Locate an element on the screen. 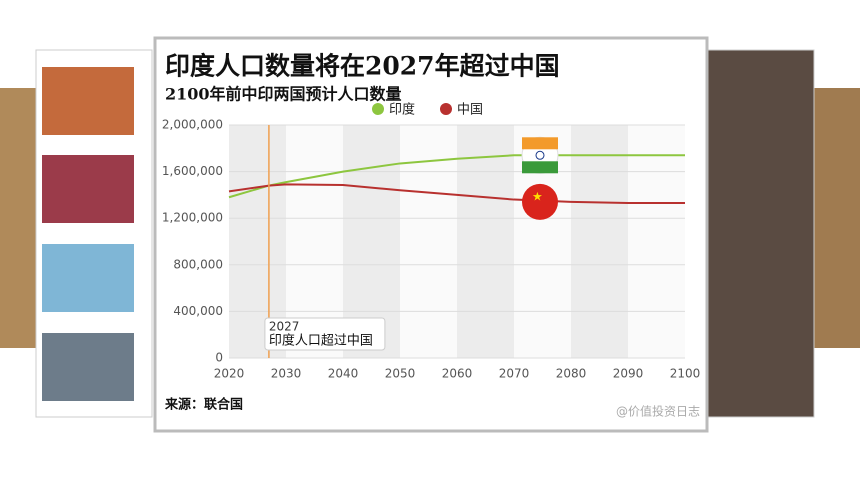 The width and height of the screenshot is (860, 488). x-tick-label: 2080 is located at coordinates (571, 374).